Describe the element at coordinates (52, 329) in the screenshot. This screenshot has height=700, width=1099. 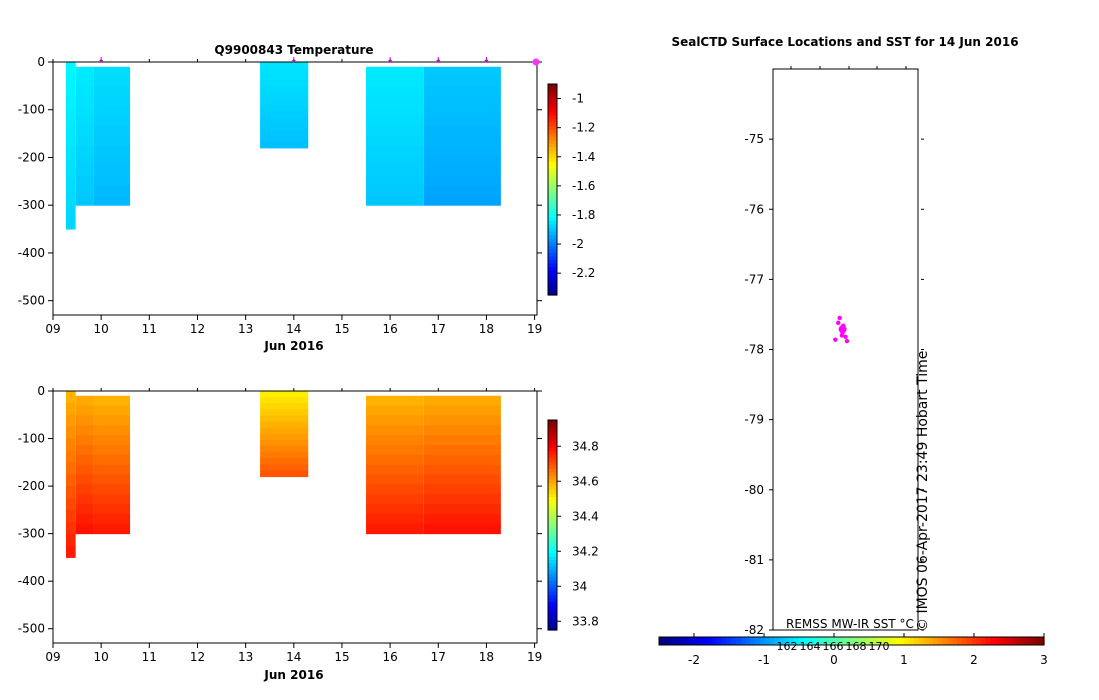
I see `x-tick-label: 09` at that location.